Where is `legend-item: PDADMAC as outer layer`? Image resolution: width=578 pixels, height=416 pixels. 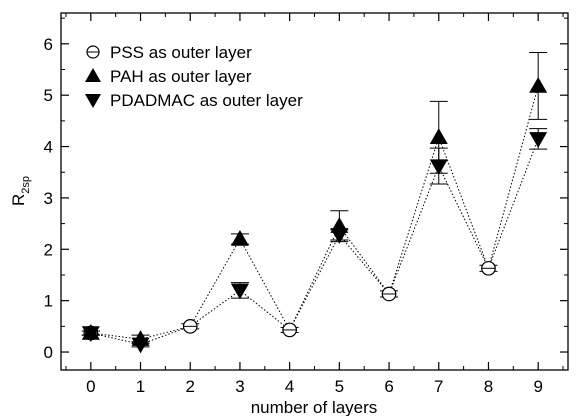
legend-item: PDADMAC as outer layer is located at coordinates (194, 100).